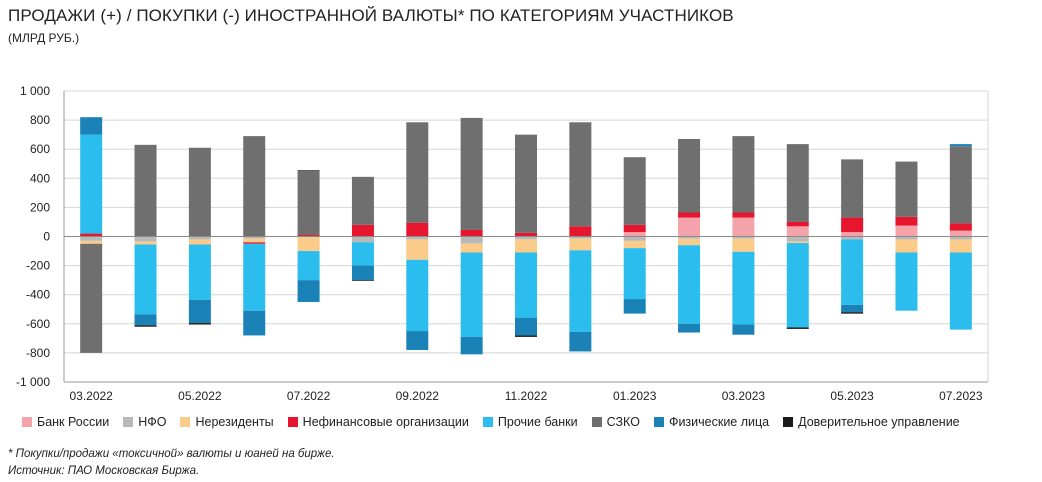  Describe the element at coordinates (38, 295) in the screenshot. I see `y-tick-label: -400` at that location.